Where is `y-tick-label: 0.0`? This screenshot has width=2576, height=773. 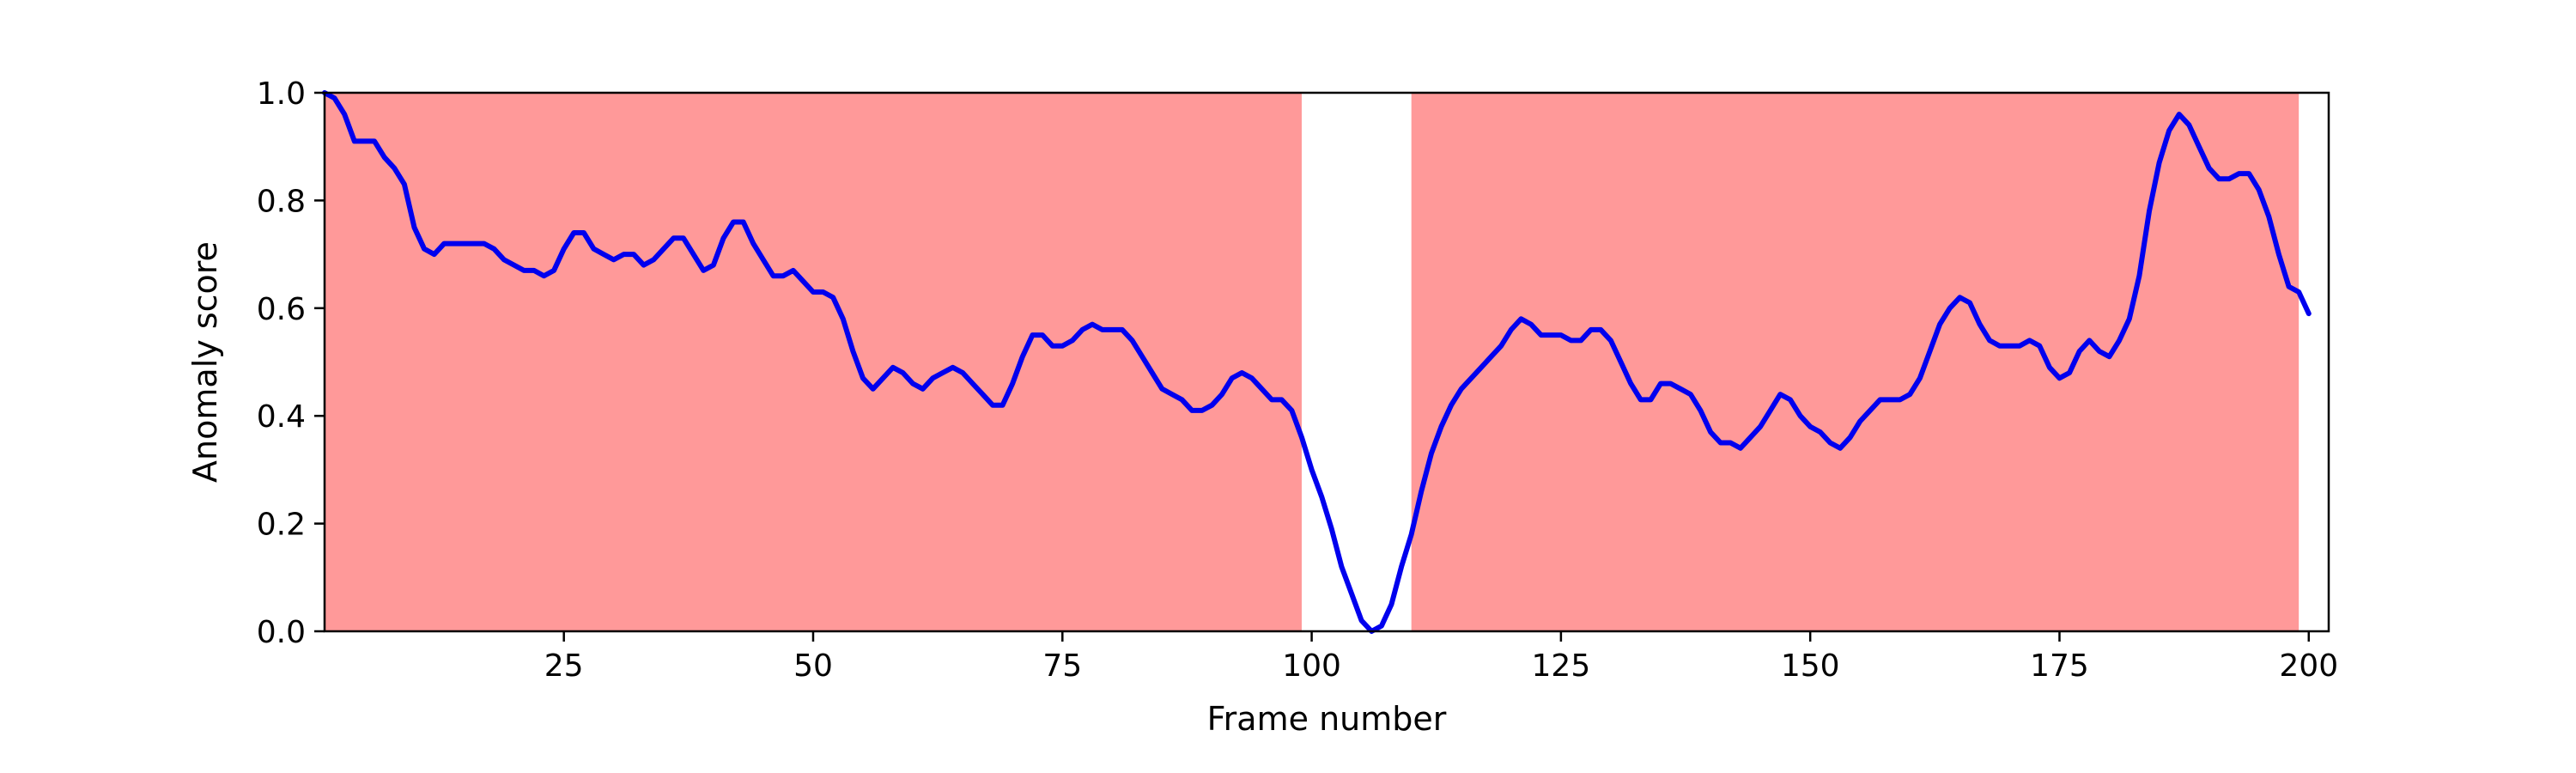 y-tick-label: 0.0 is located at coordinates (281, 632).